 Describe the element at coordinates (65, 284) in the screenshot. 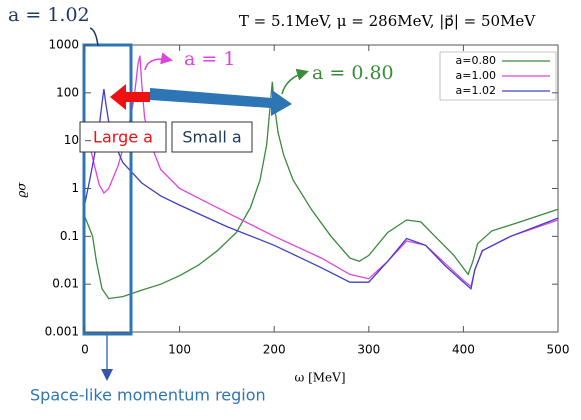

I see `y-tick-label: 0.01` at that location.